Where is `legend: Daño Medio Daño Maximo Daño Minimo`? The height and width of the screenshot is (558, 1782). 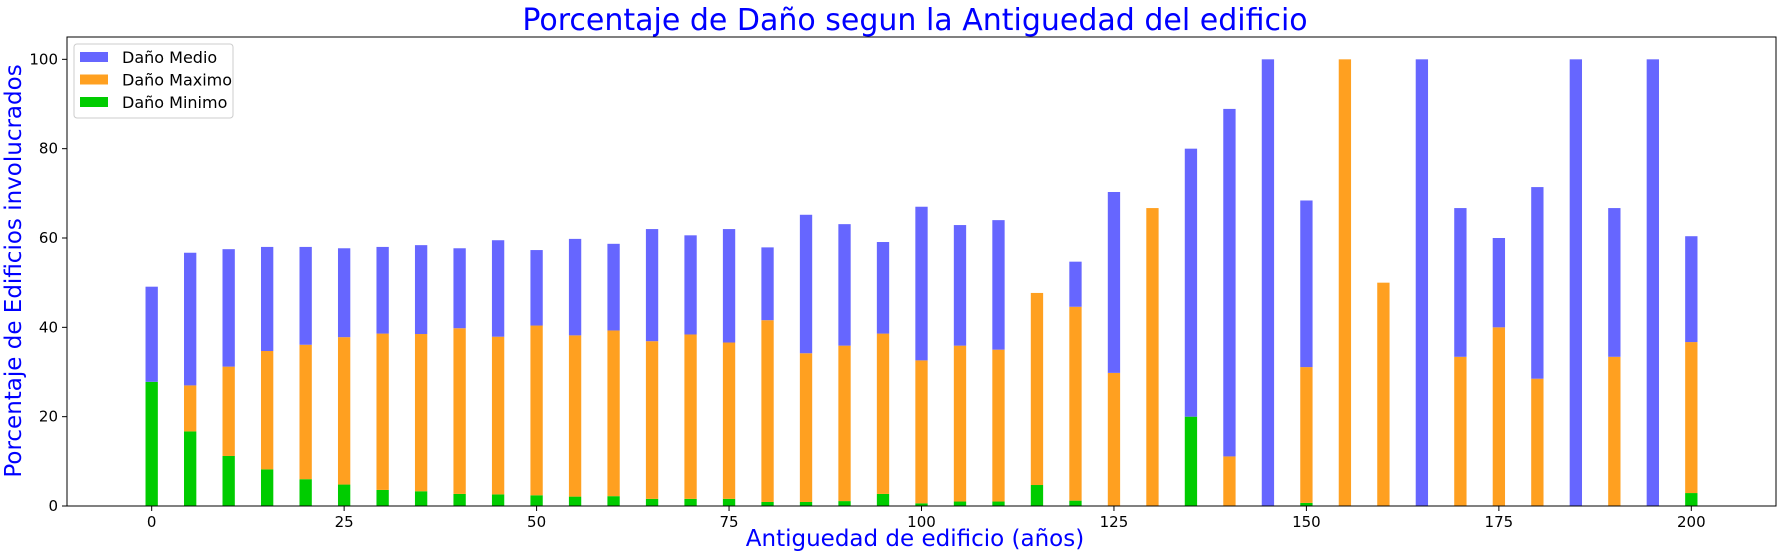 legend: Daño Medio Daño Maximo Daño Minimo is located at coordinates (153, 81).